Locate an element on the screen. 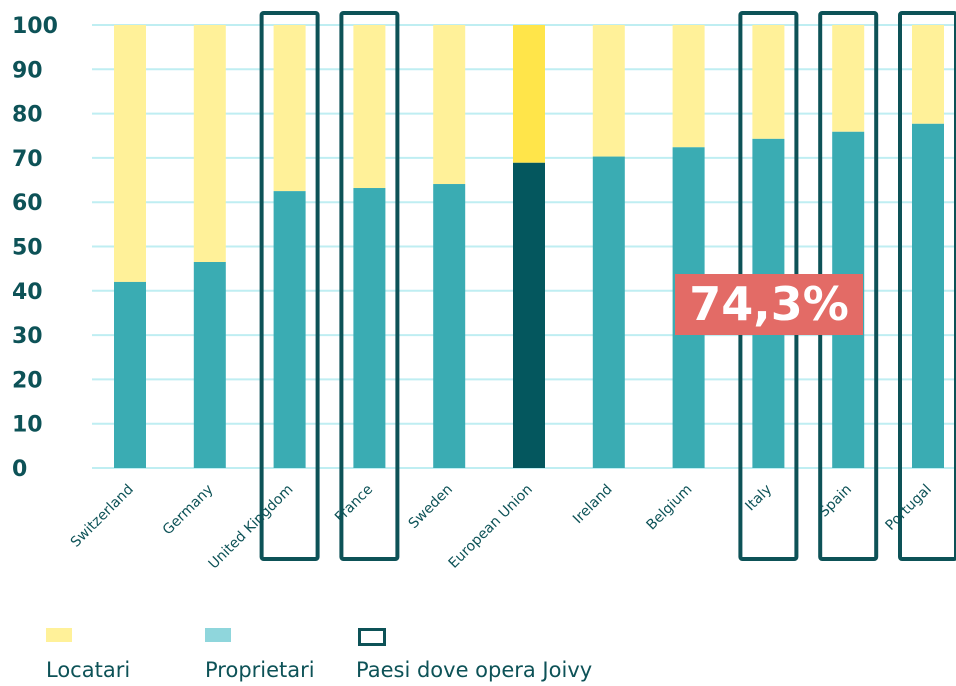 Image resolution: width=956 pixels, height=686 pixels. callout-label: 74,3% is located at coordinates (769, 304).